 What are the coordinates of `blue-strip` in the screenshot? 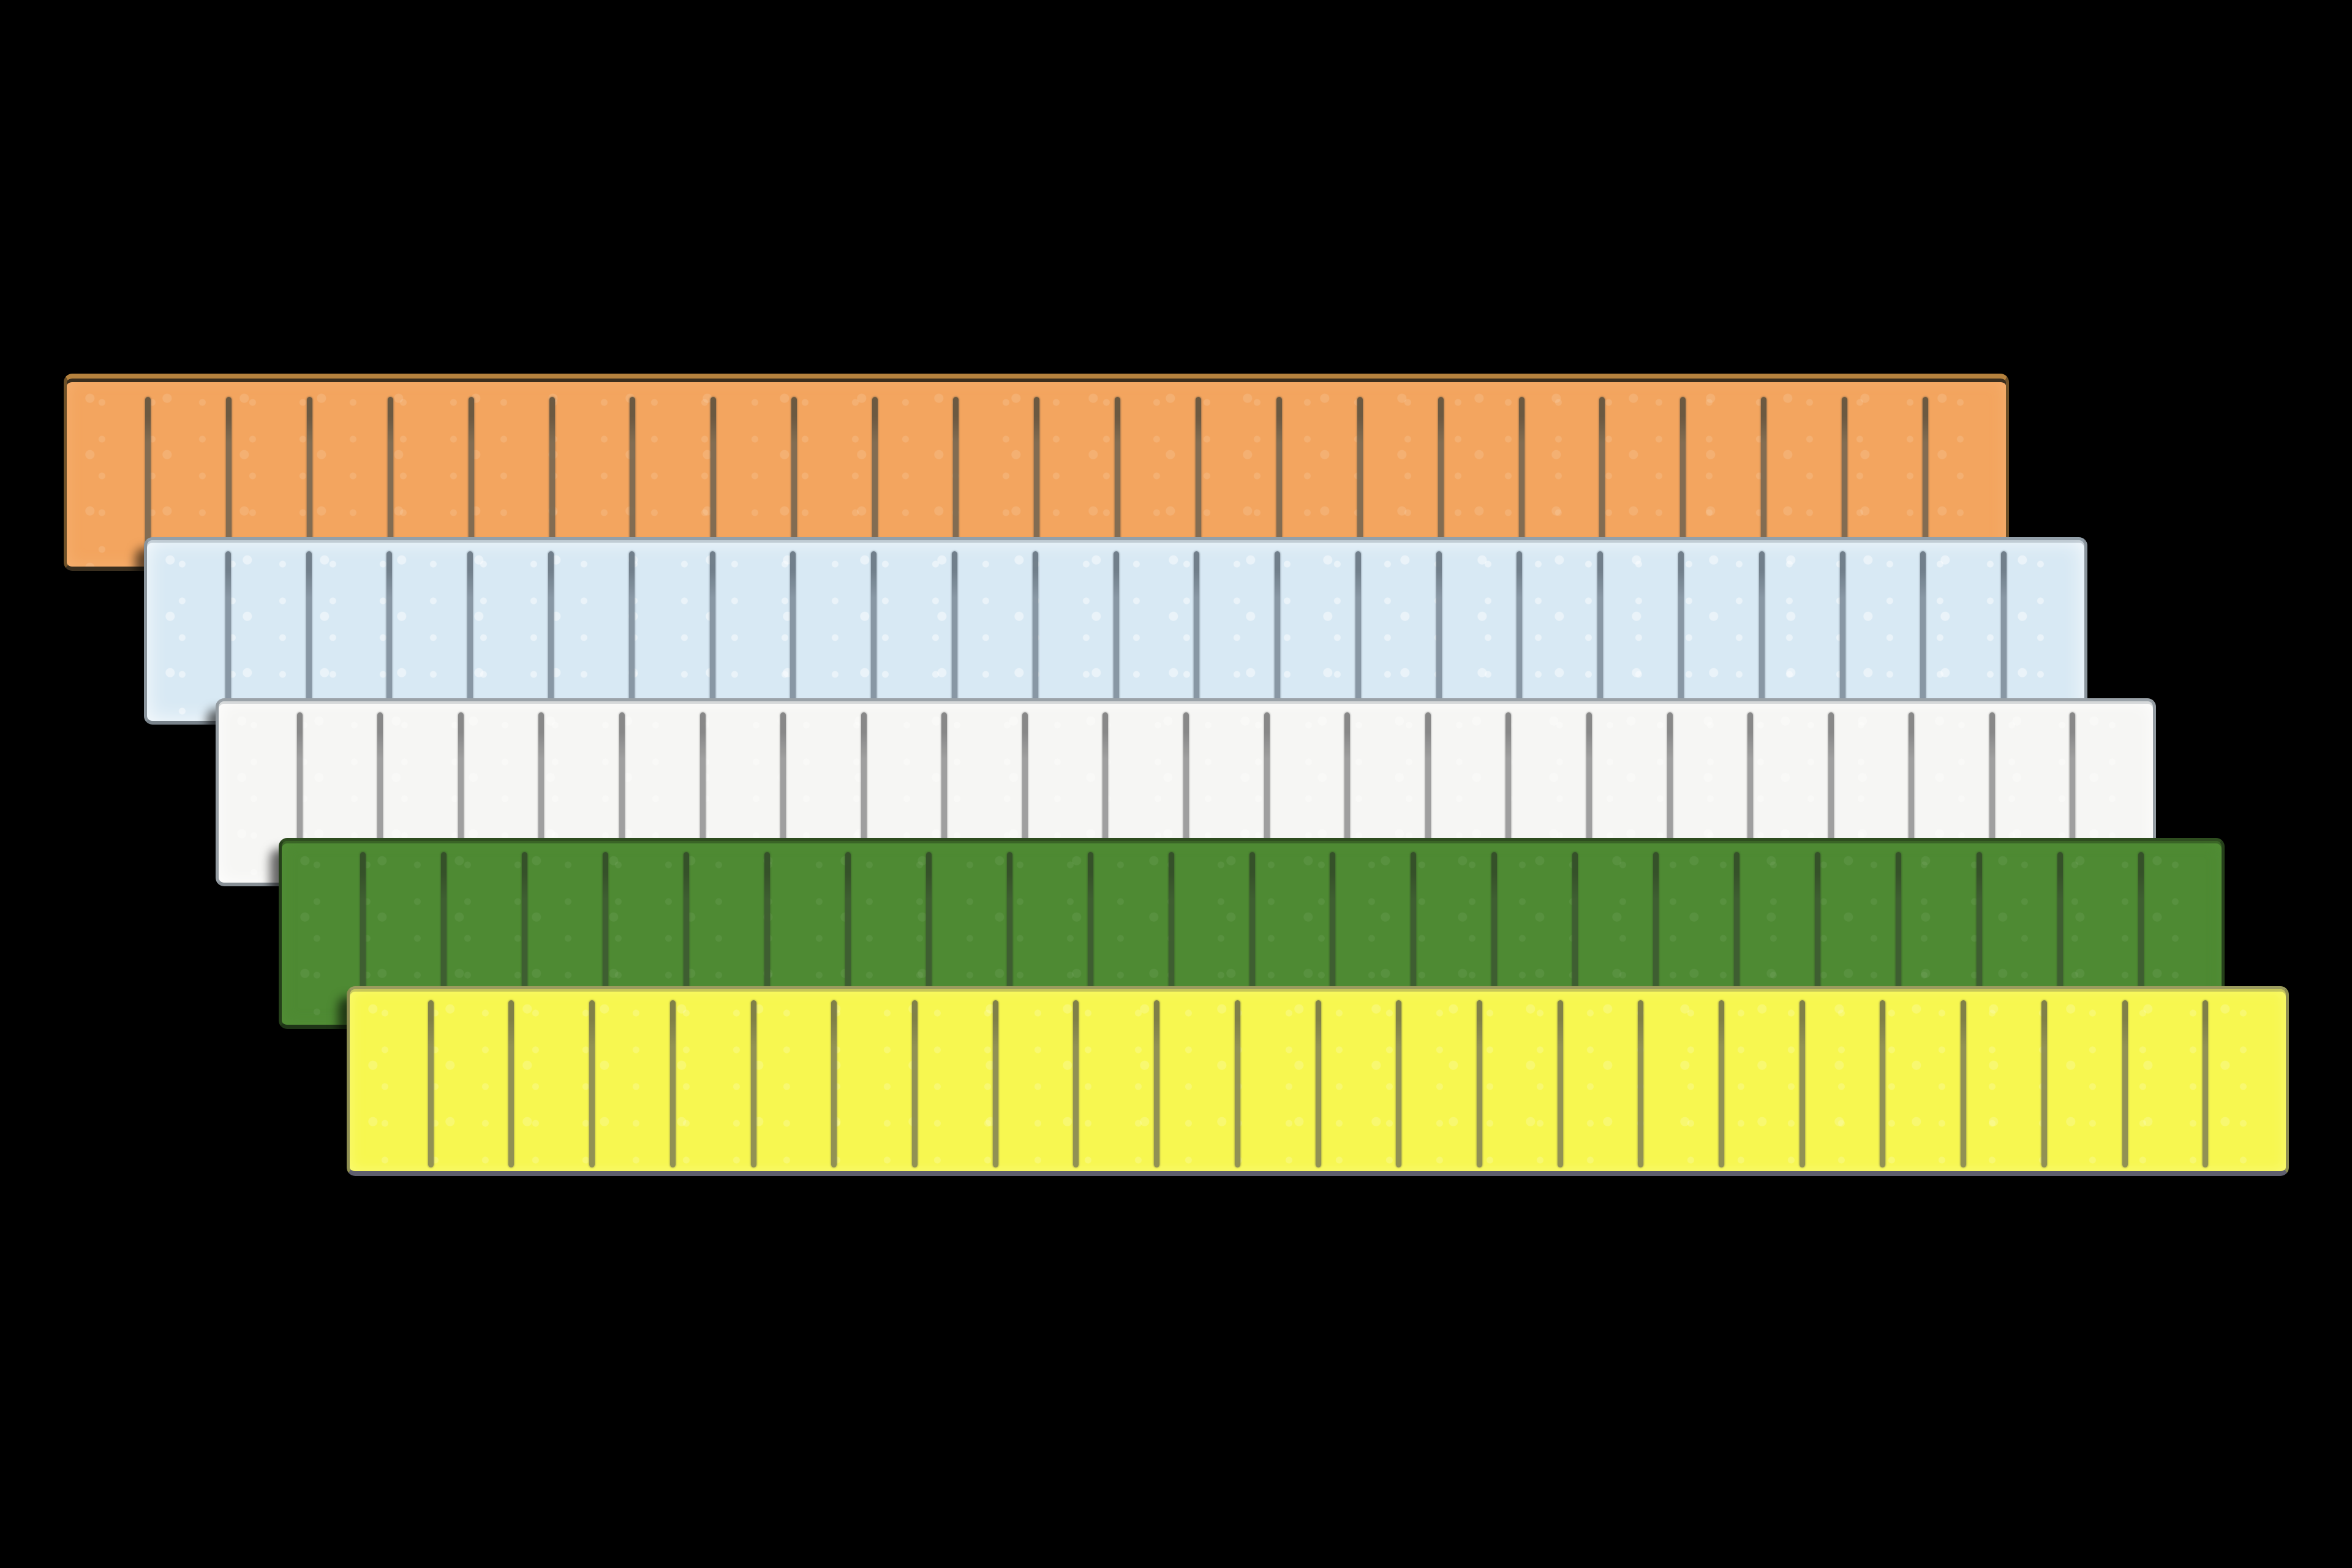 It's located at (1115, 631).